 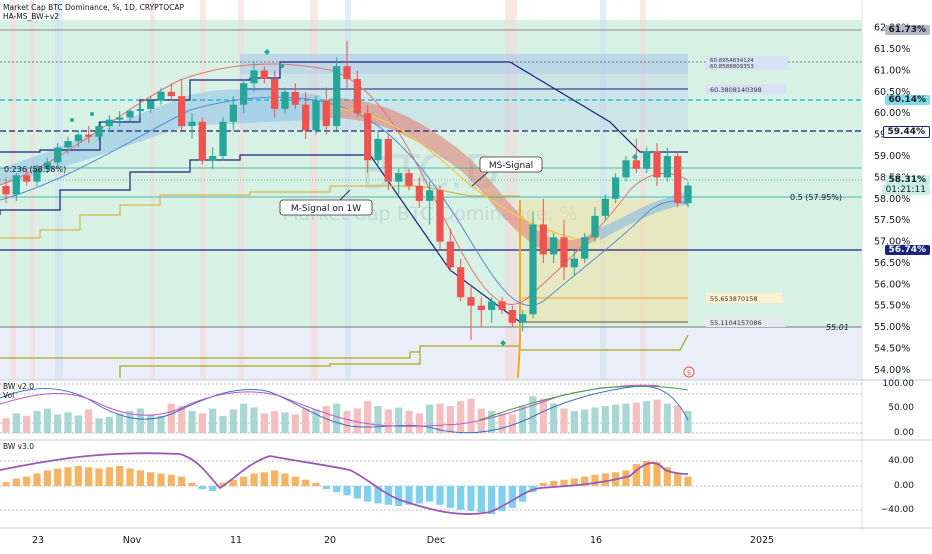 What do you see at coordinates (892, 284) in the screenshot?
I see `y-tick-12: 56.00%` at bounding box center [892, 284].